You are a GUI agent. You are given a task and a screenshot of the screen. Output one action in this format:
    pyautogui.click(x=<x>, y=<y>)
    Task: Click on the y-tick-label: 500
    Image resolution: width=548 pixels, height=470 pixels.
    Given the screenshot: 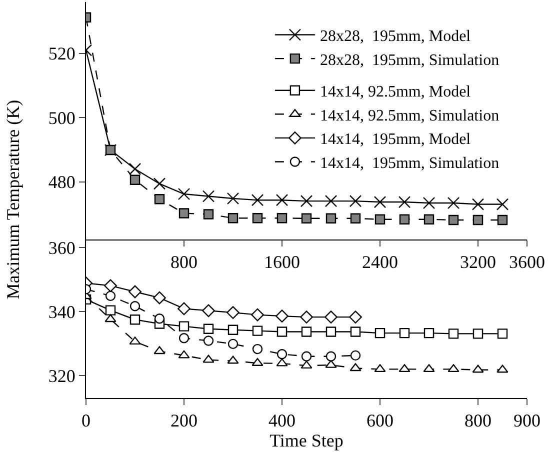 What is the action you would take?
    pyautogui.click(x=62, y=118)
    